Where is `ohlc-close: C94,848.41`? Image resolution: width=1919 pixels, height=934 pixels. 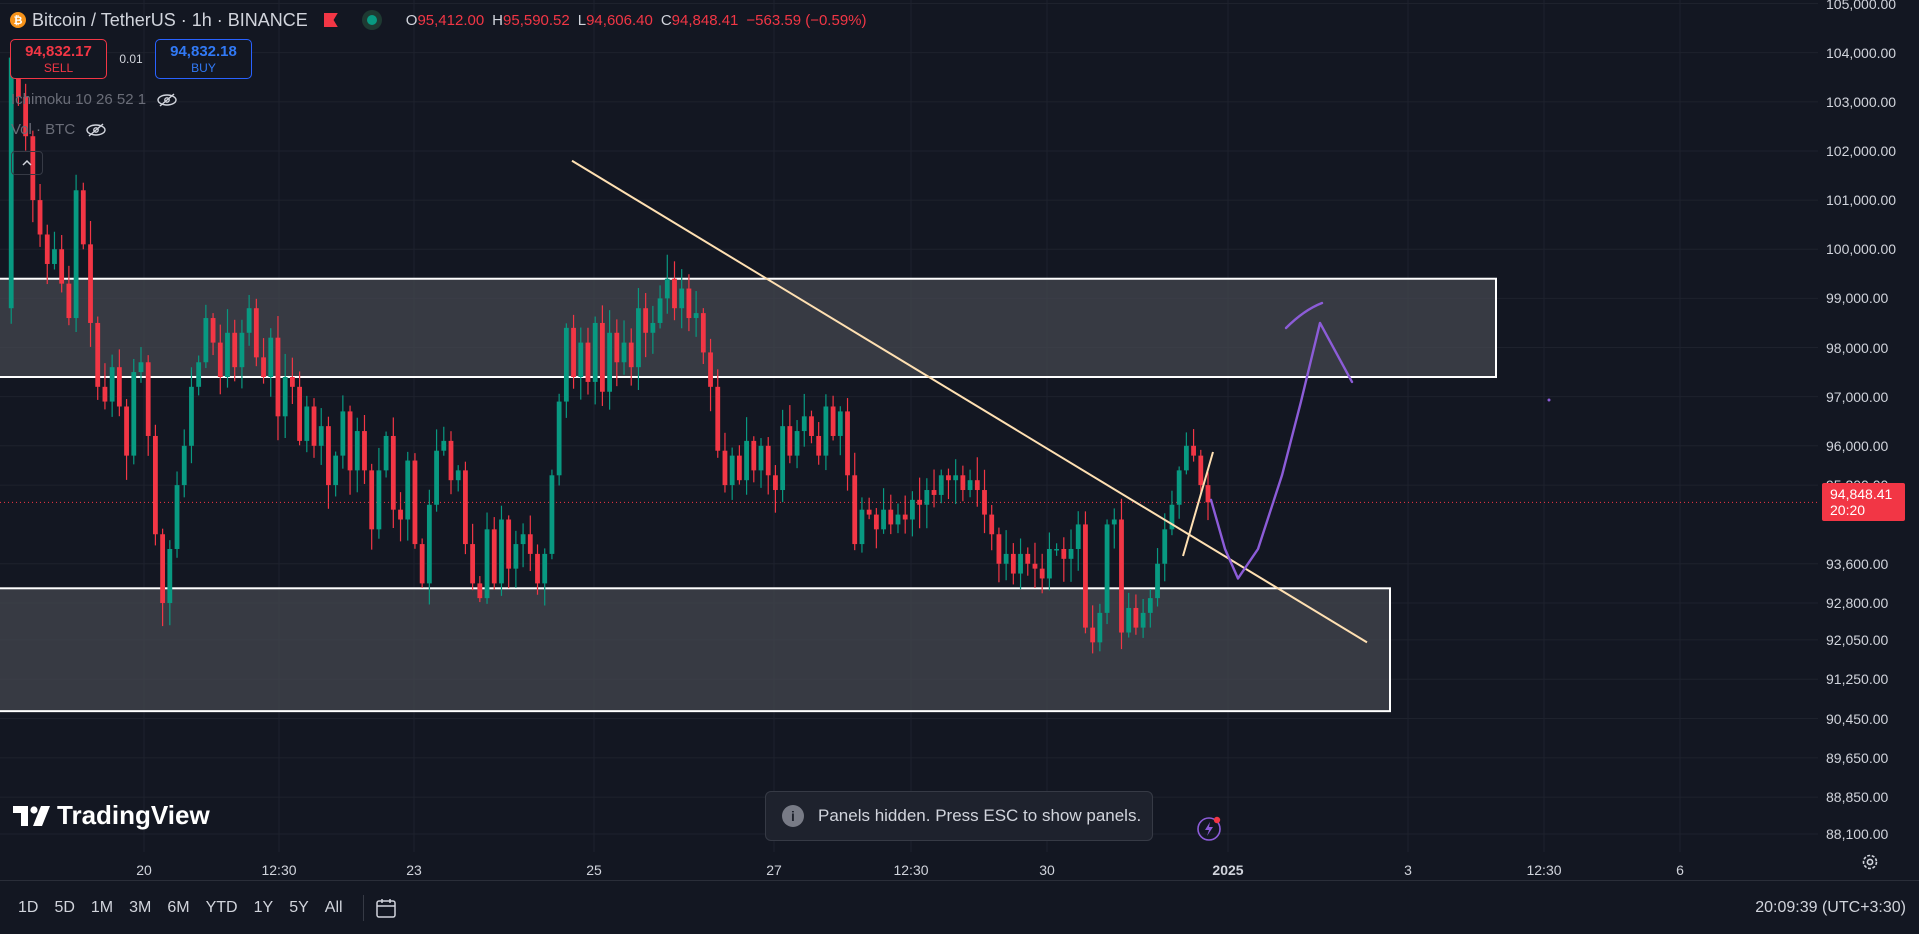
ohlc-close: C94,848.41 is located at coordinates (699, 20).